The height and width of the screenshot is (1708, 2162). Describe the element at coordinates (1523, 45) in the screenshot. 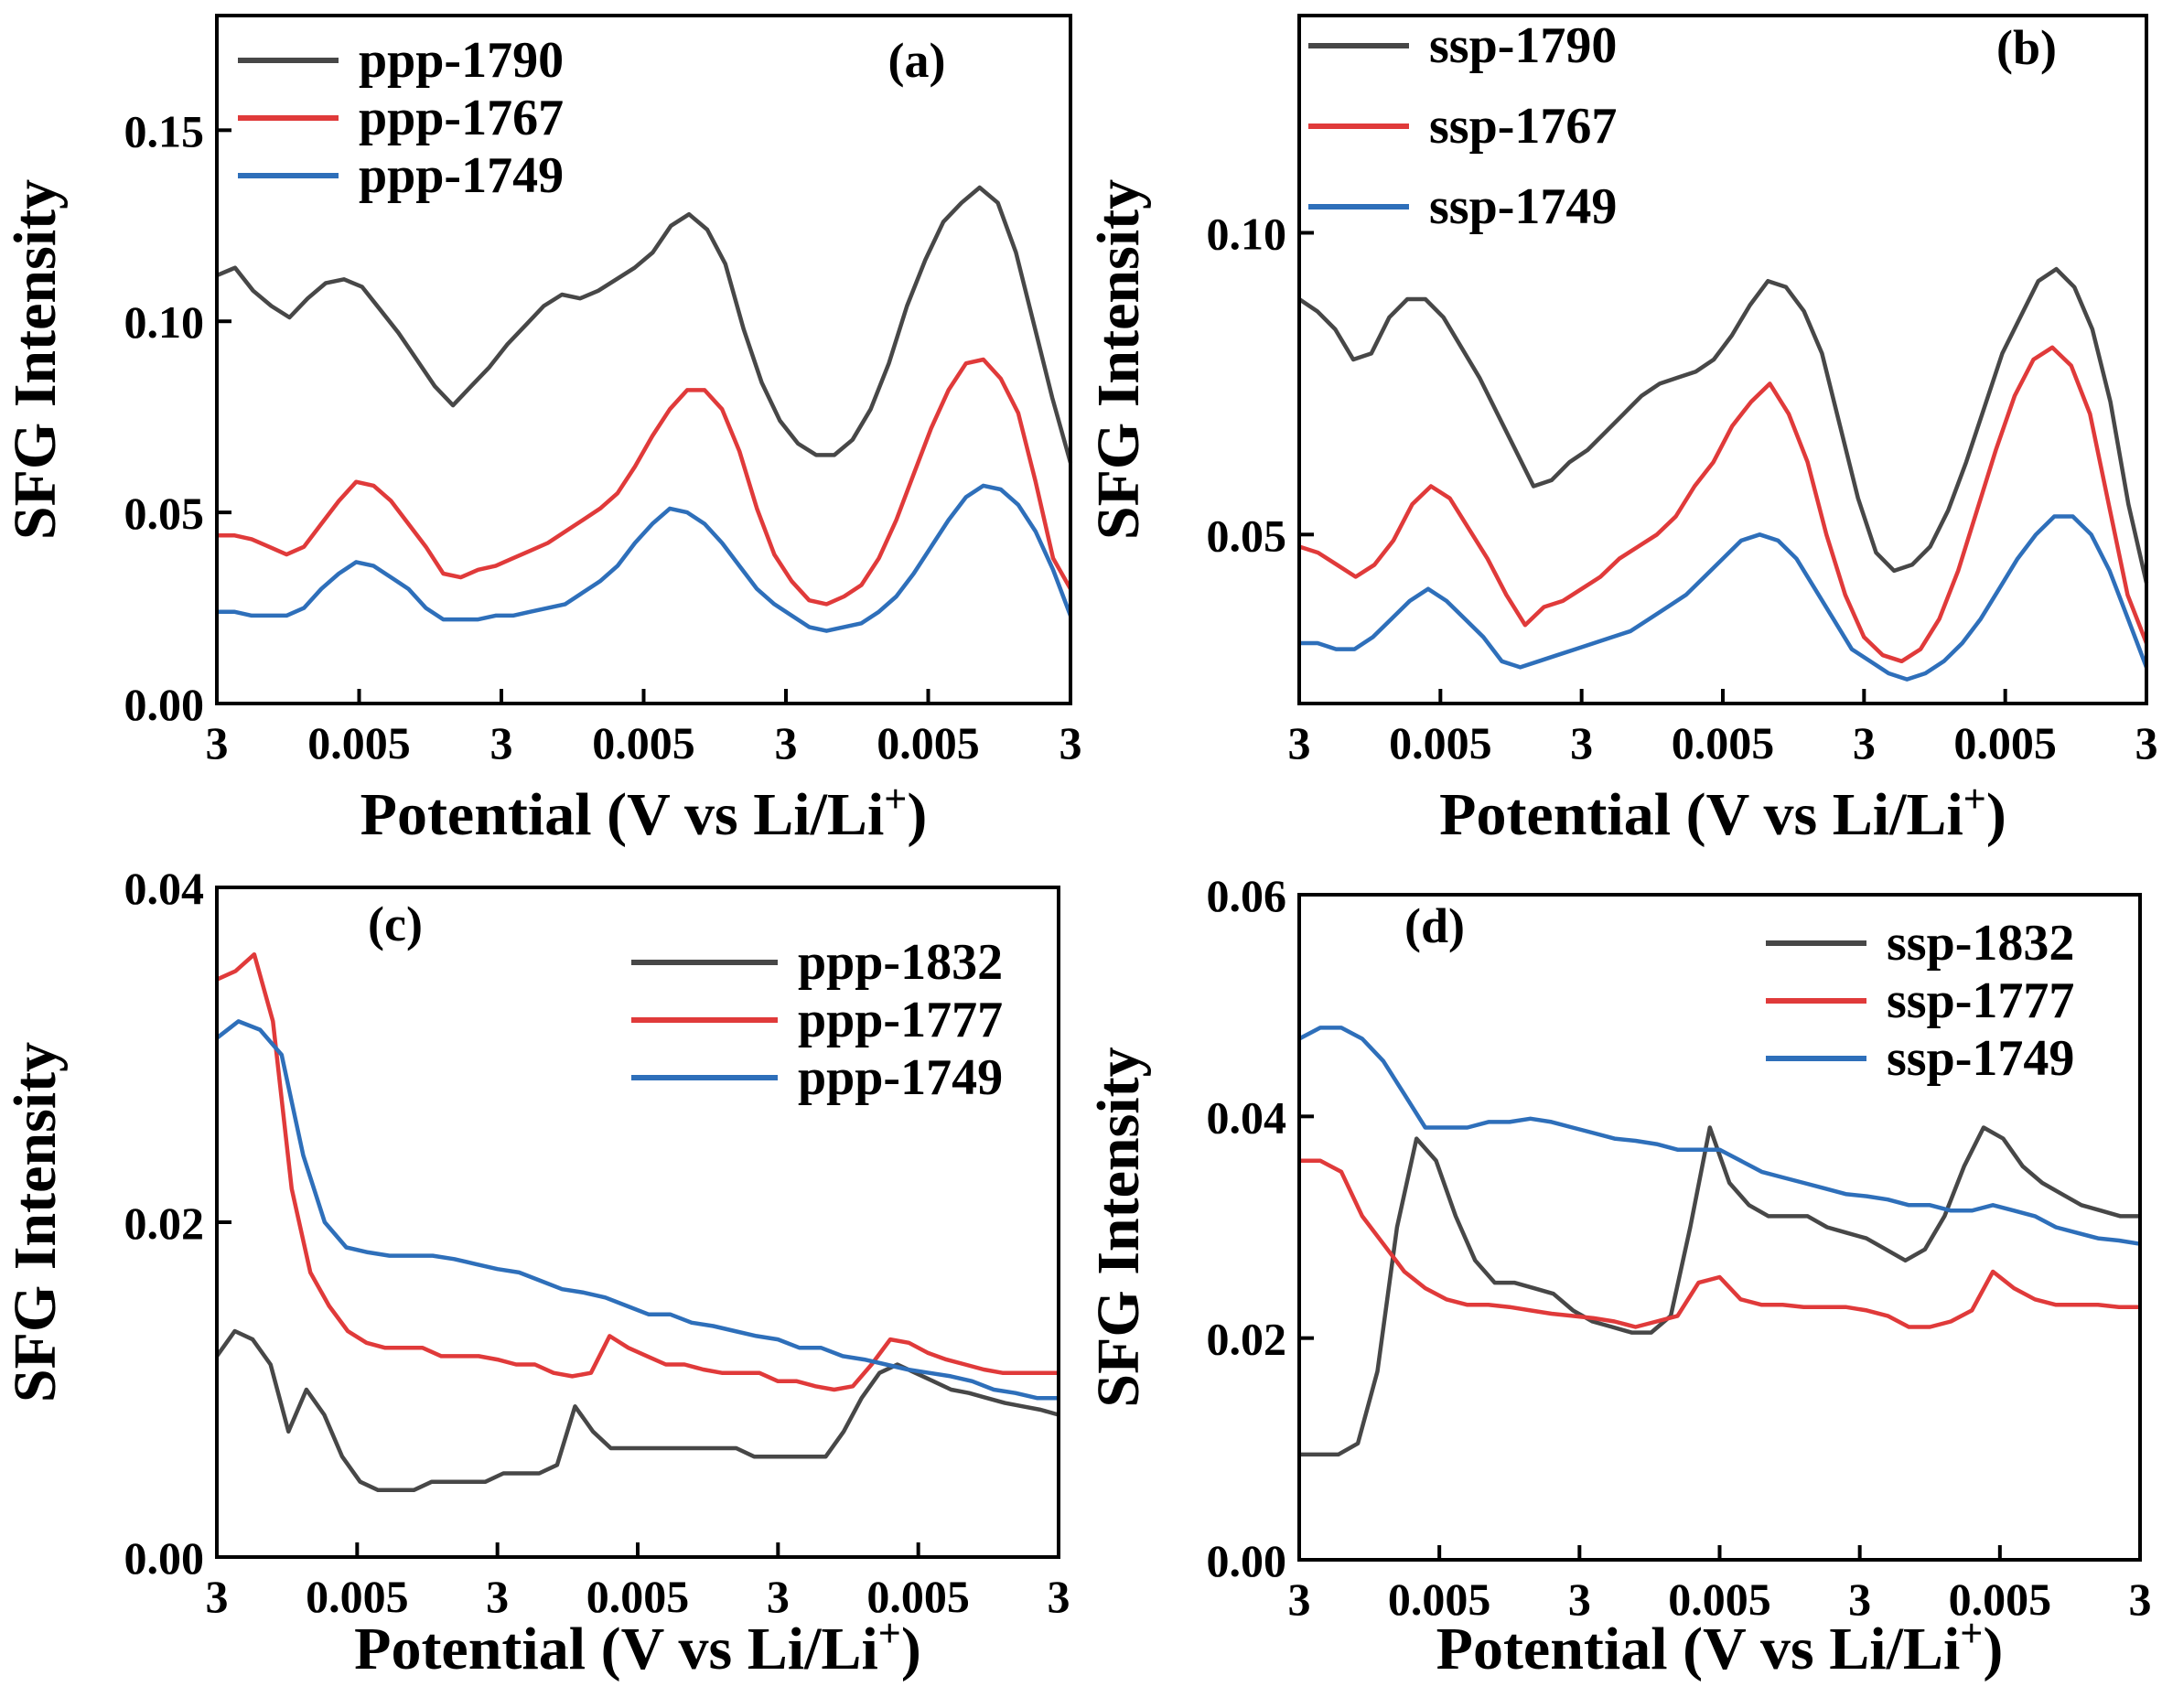

I see `legend-label: ssp-1790` at that location.